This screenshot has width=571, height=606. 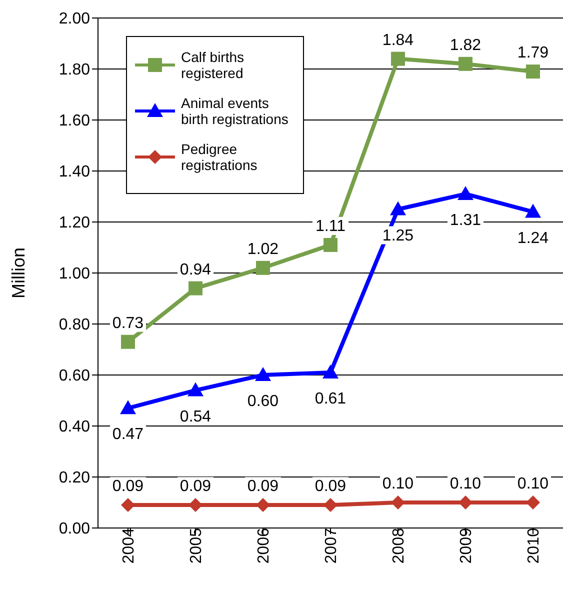 I want to click on legend-label: Pedigree registrations, so click(x=219, y=157).